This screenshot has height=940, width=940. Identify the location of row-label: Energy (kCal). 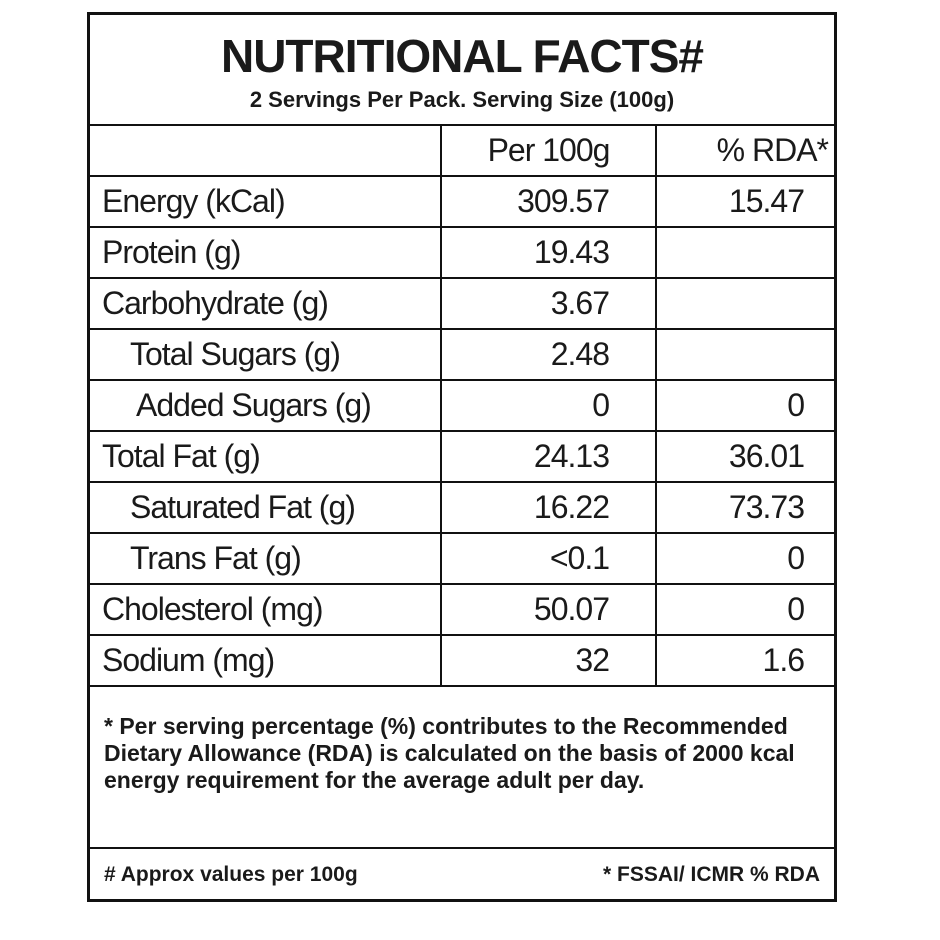
(266, 201).